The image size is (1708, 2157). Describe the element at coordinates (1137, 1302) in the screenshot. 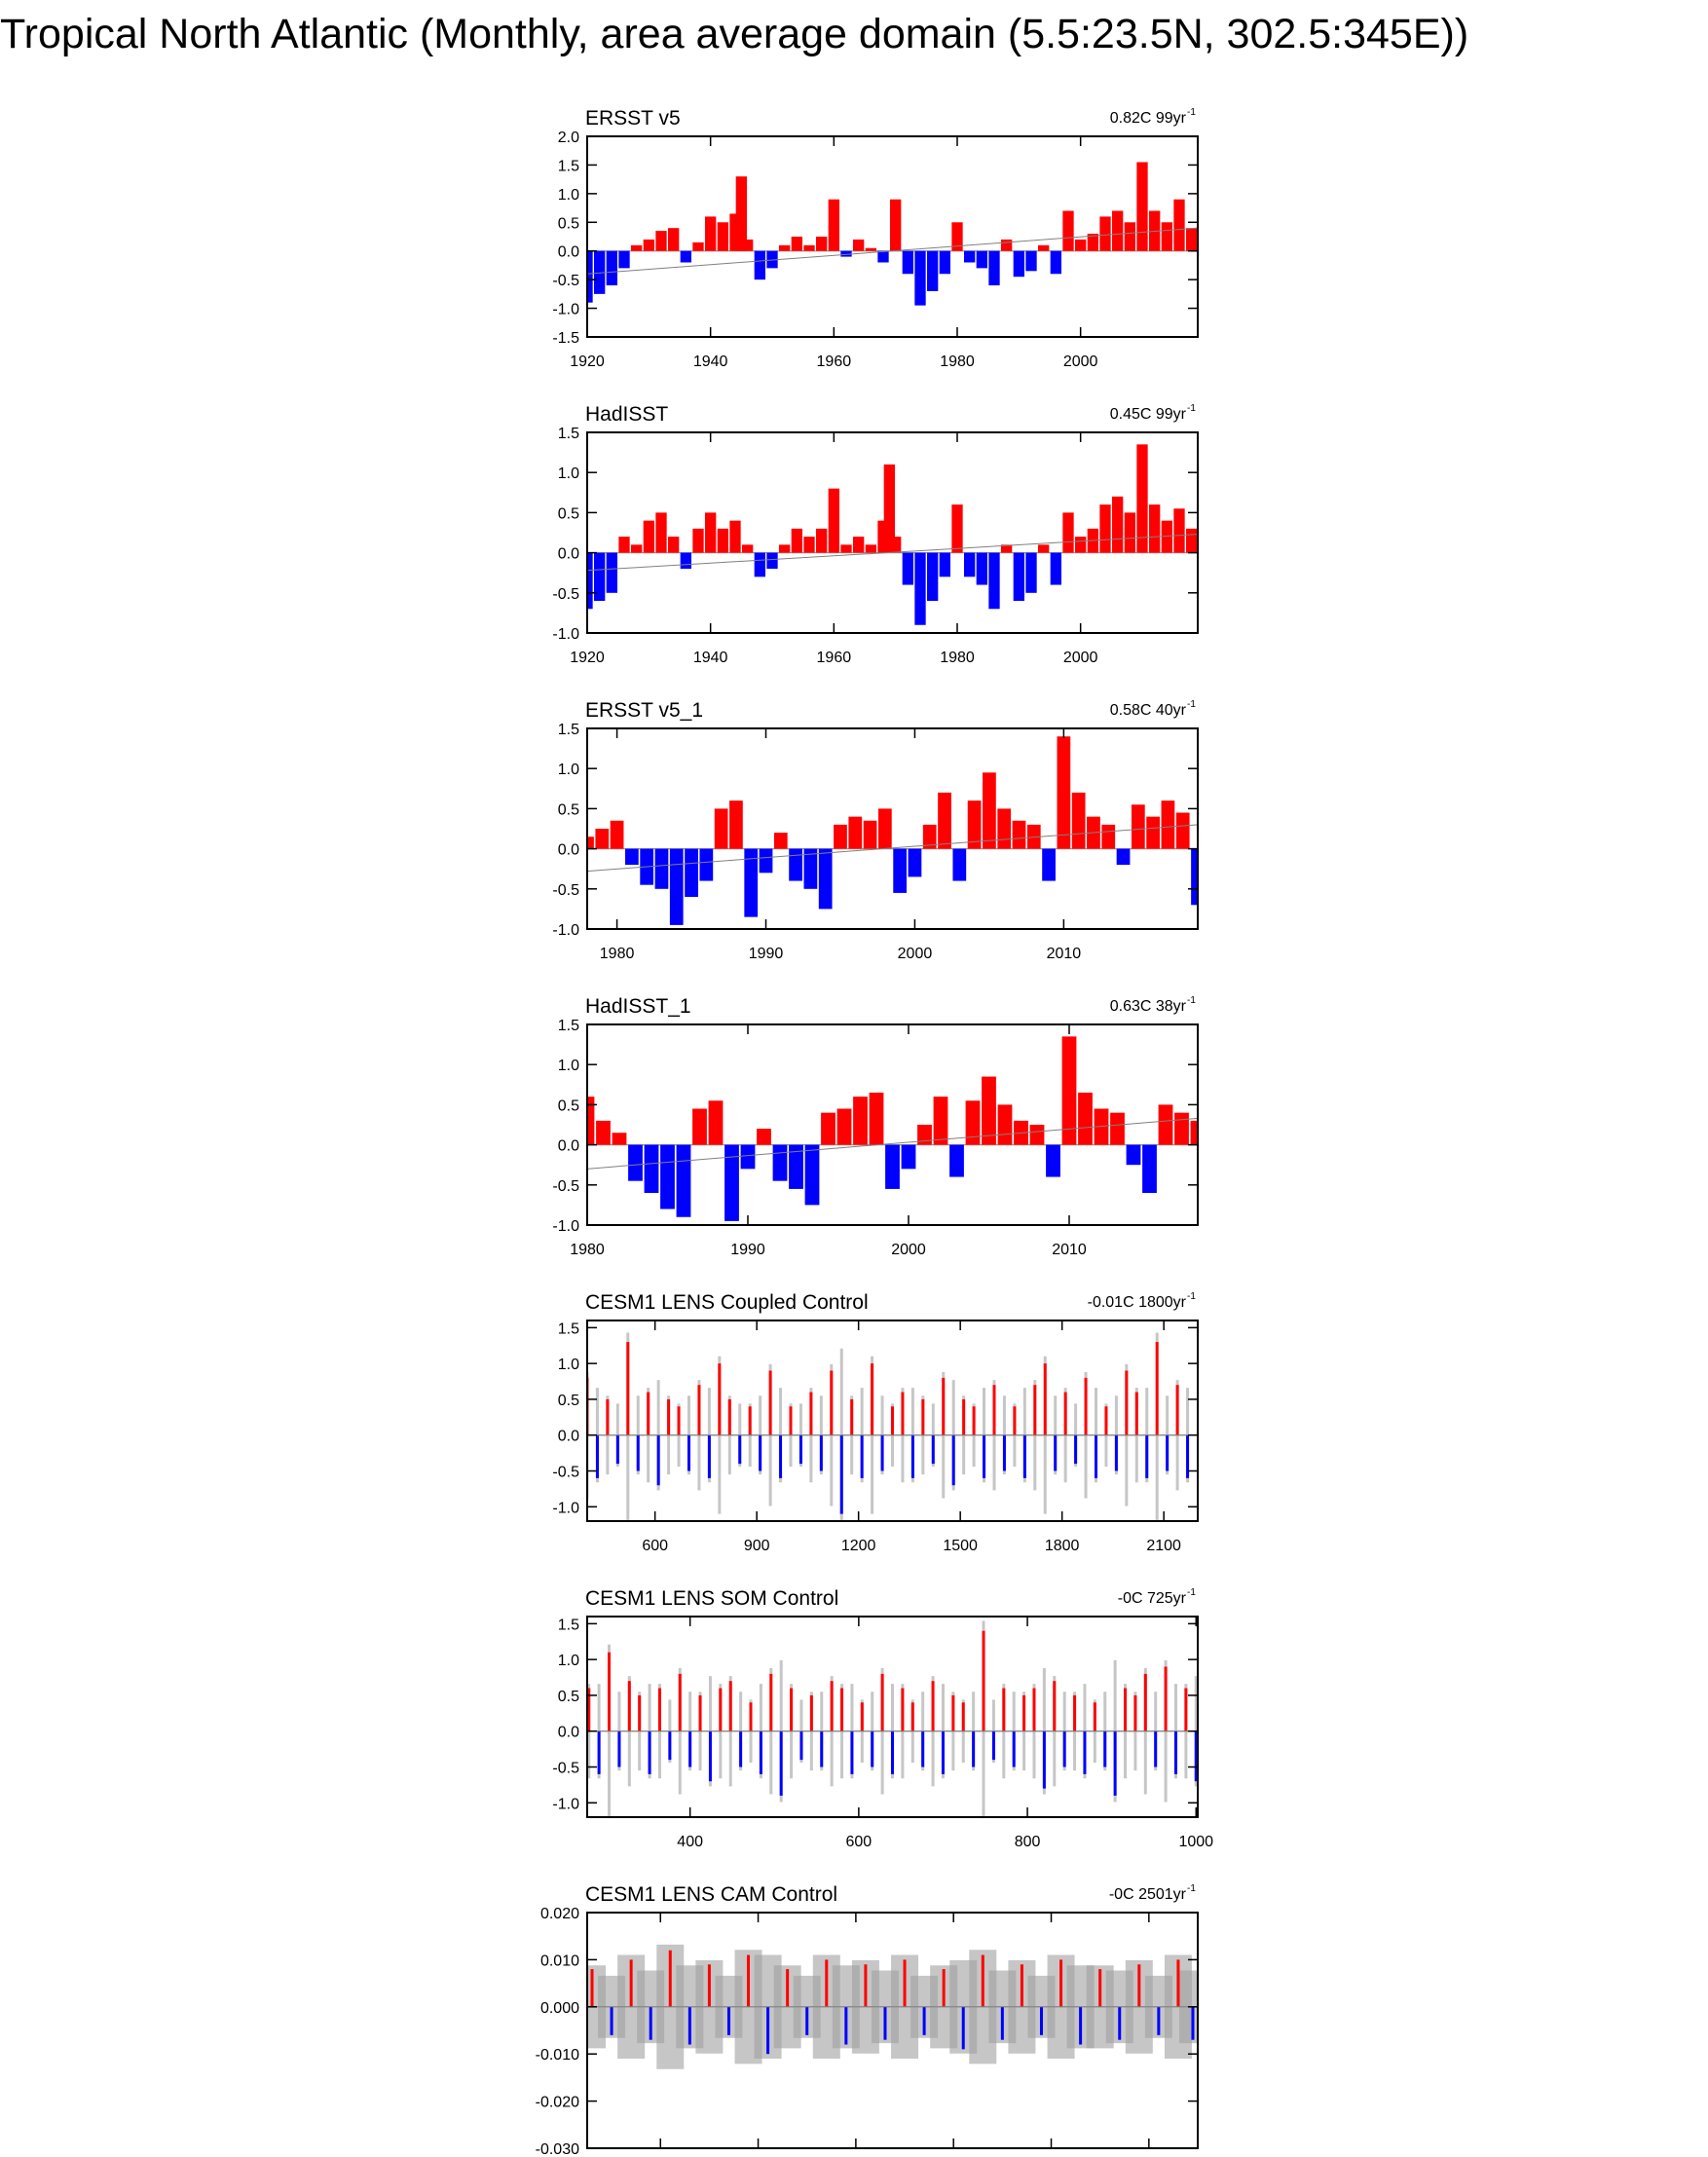

I see `trend-label: -0.01C 1800yr` at that location.